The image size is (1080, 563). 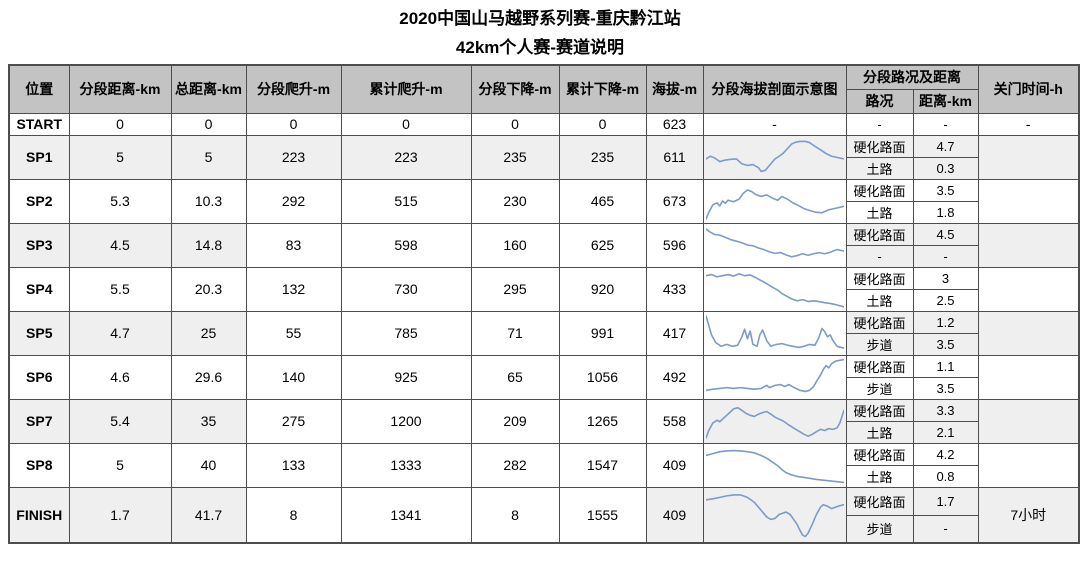 What do you see at coordinates (945, 410) in the screenshot?
I see `cell-surface-distance: 3.3` at bounding box center [945, 410].